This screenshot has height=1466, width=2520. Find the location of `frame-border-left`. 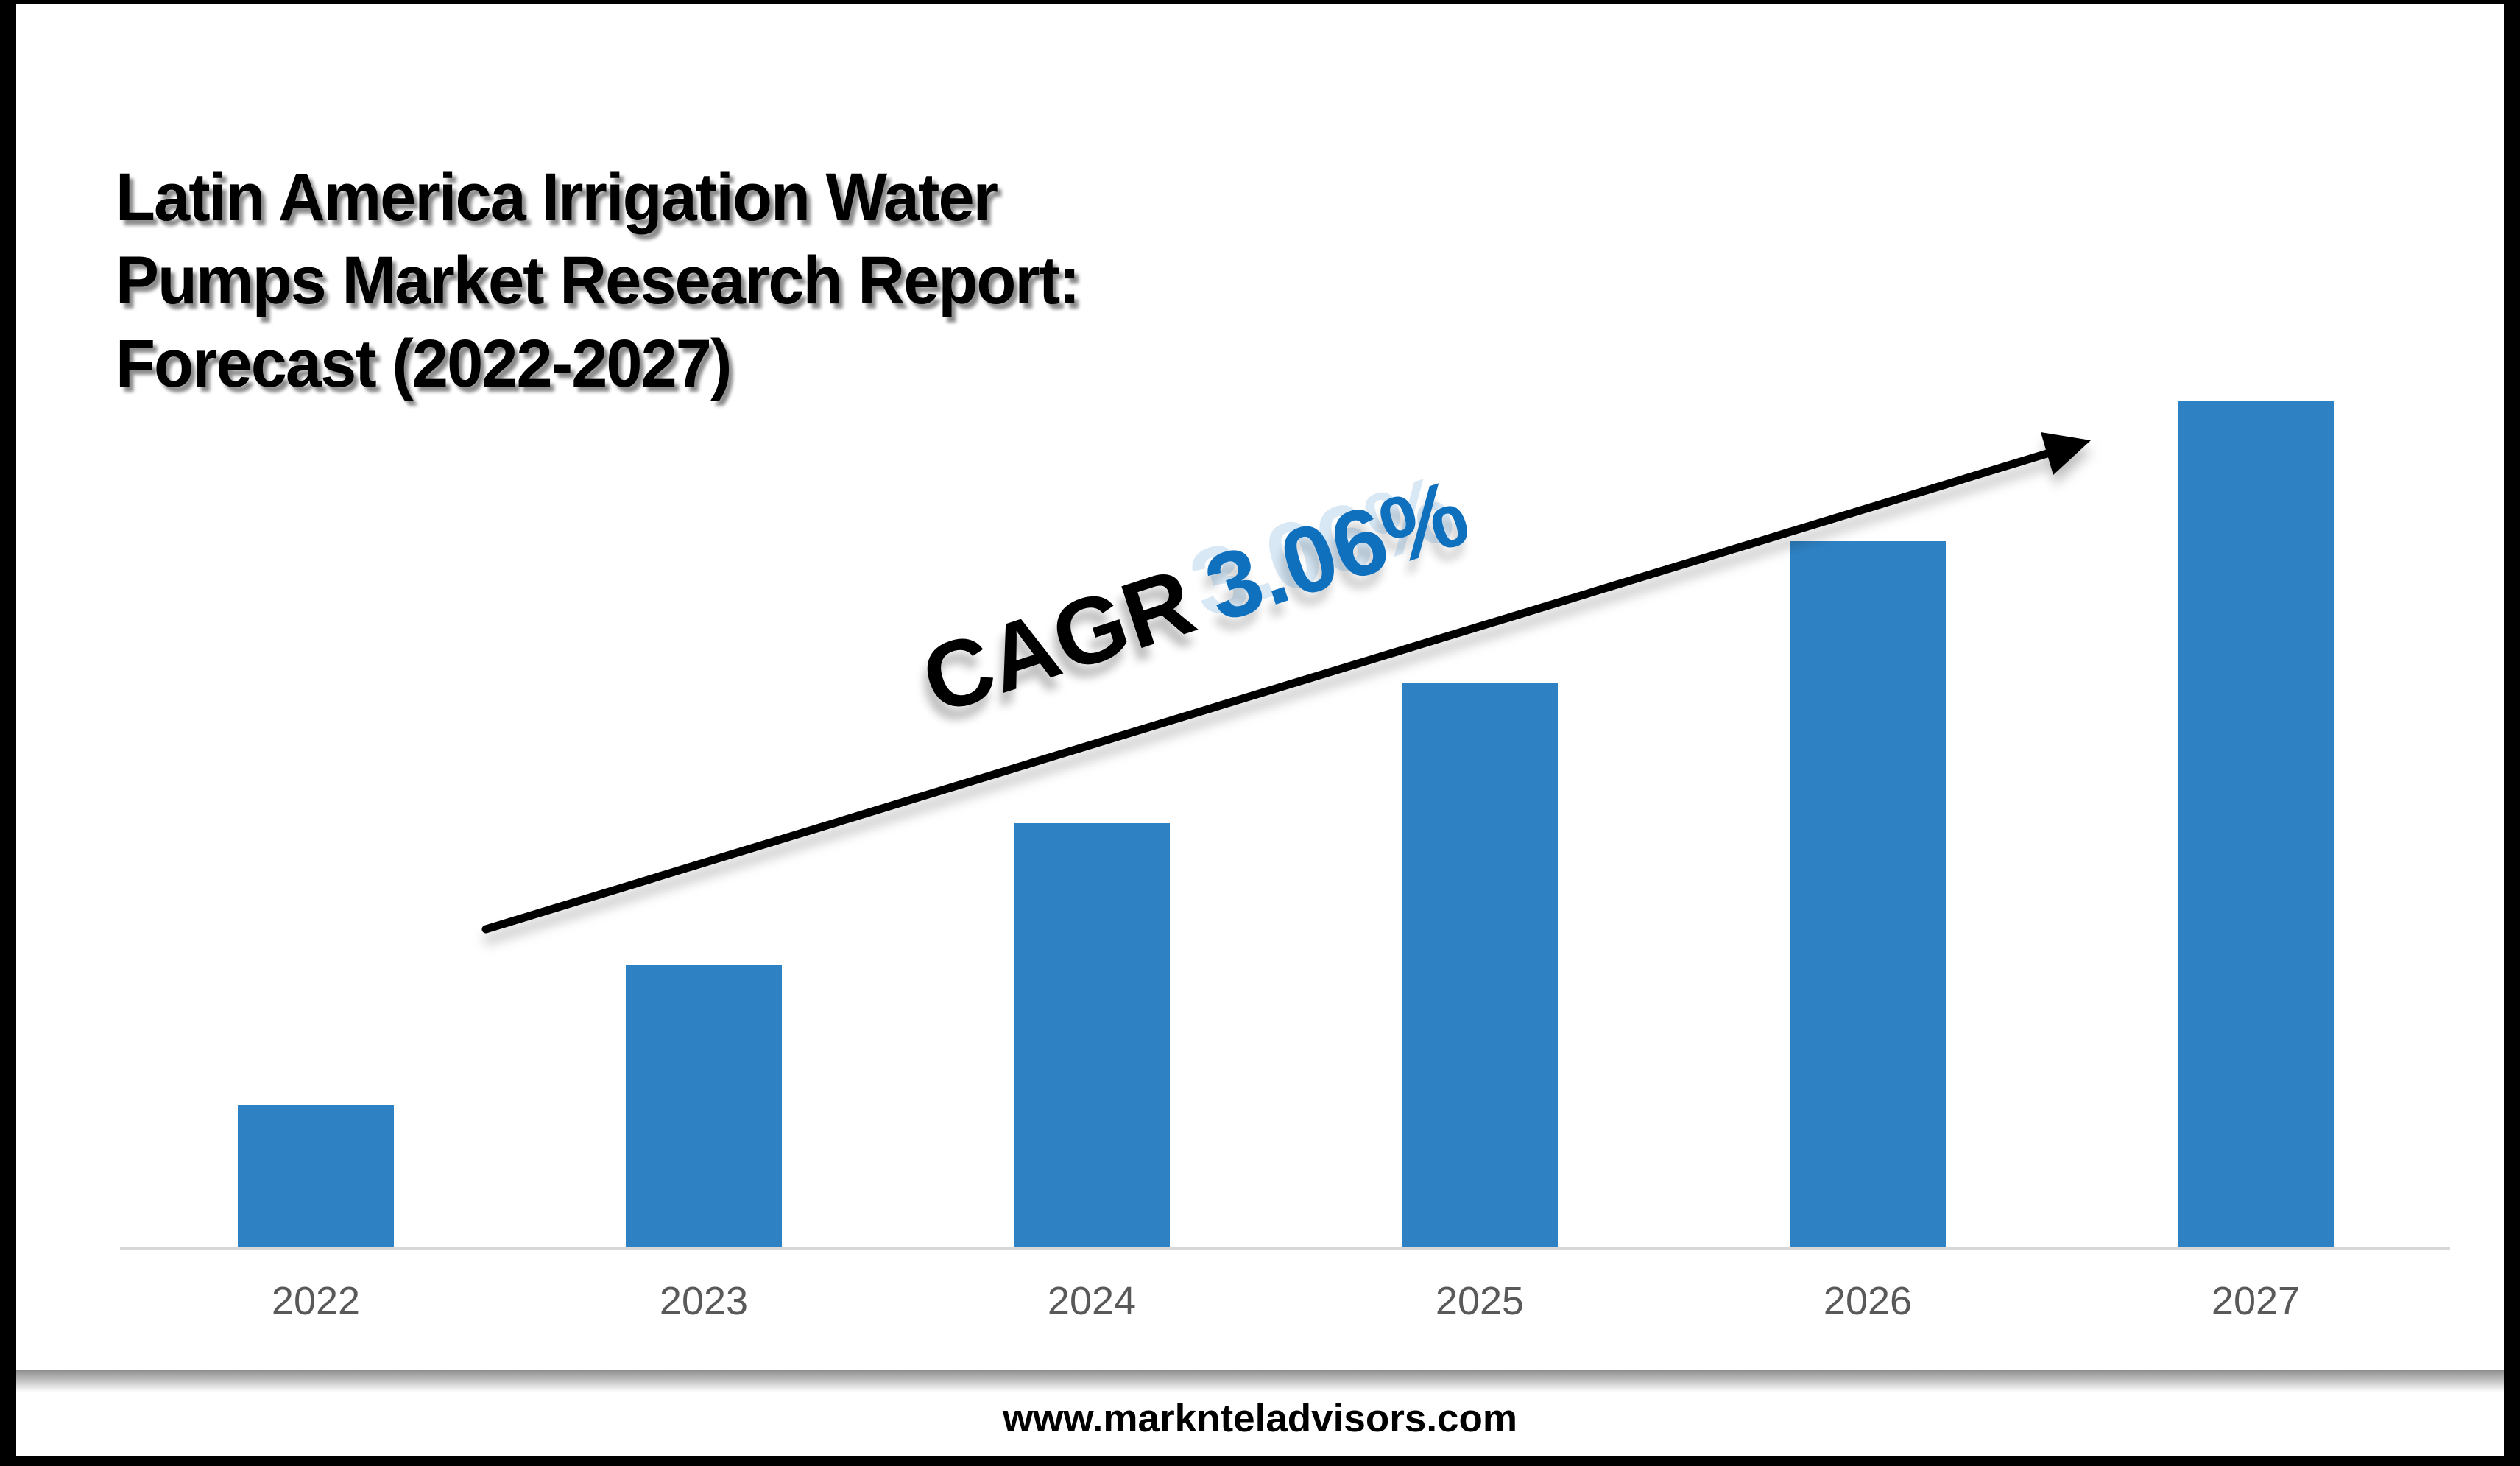

frame-border-left is located at coordinates (8, 733).